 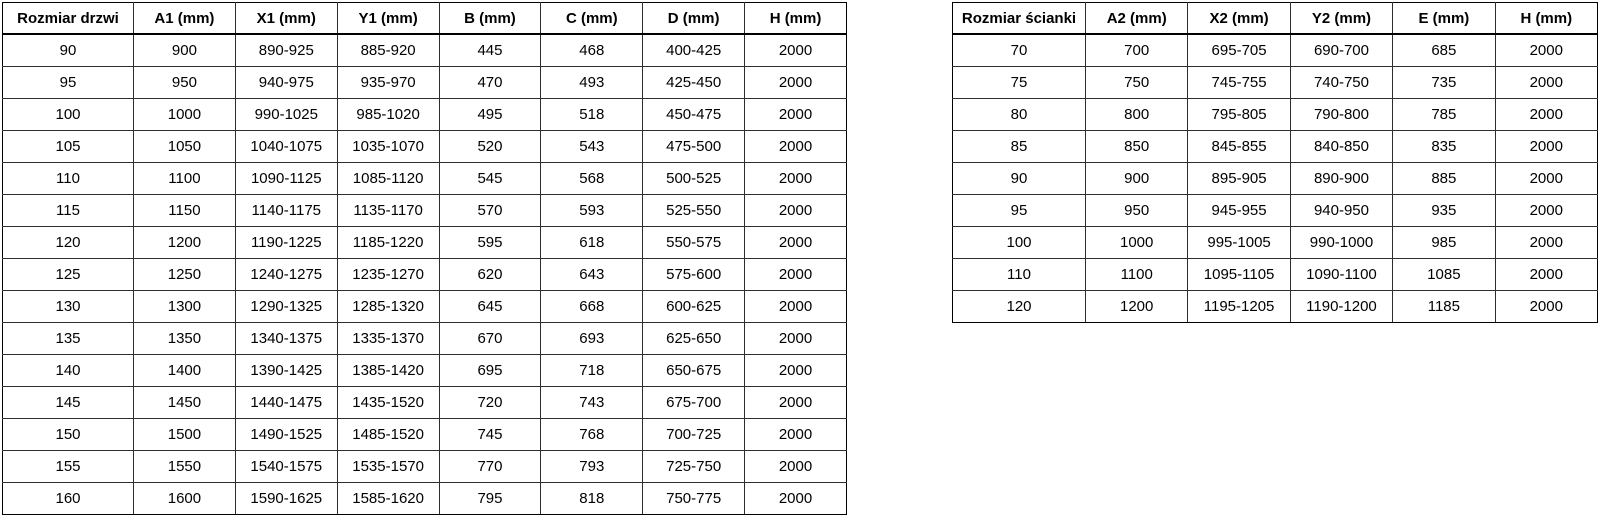 What do you see at coordinates (286, 338) in the screenshot?
I see `table-cell: 1340-1375` at bounding box center [286, 338].